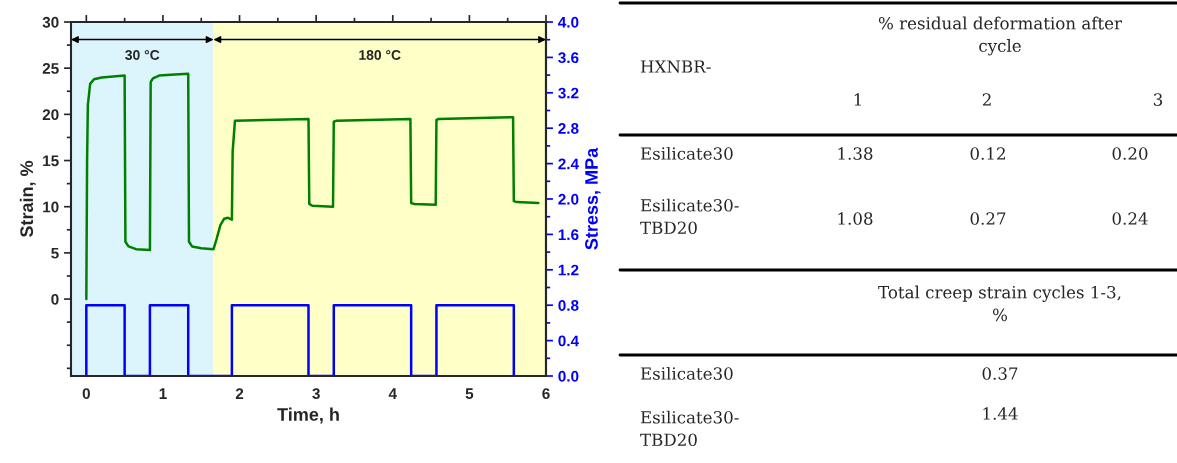 The width and height of the screenshot is (1177, 463). What do you see at coordinates (380, 55) in the screenshot?
I see `band-label: 180 °C` at bounding box center [380, 55].